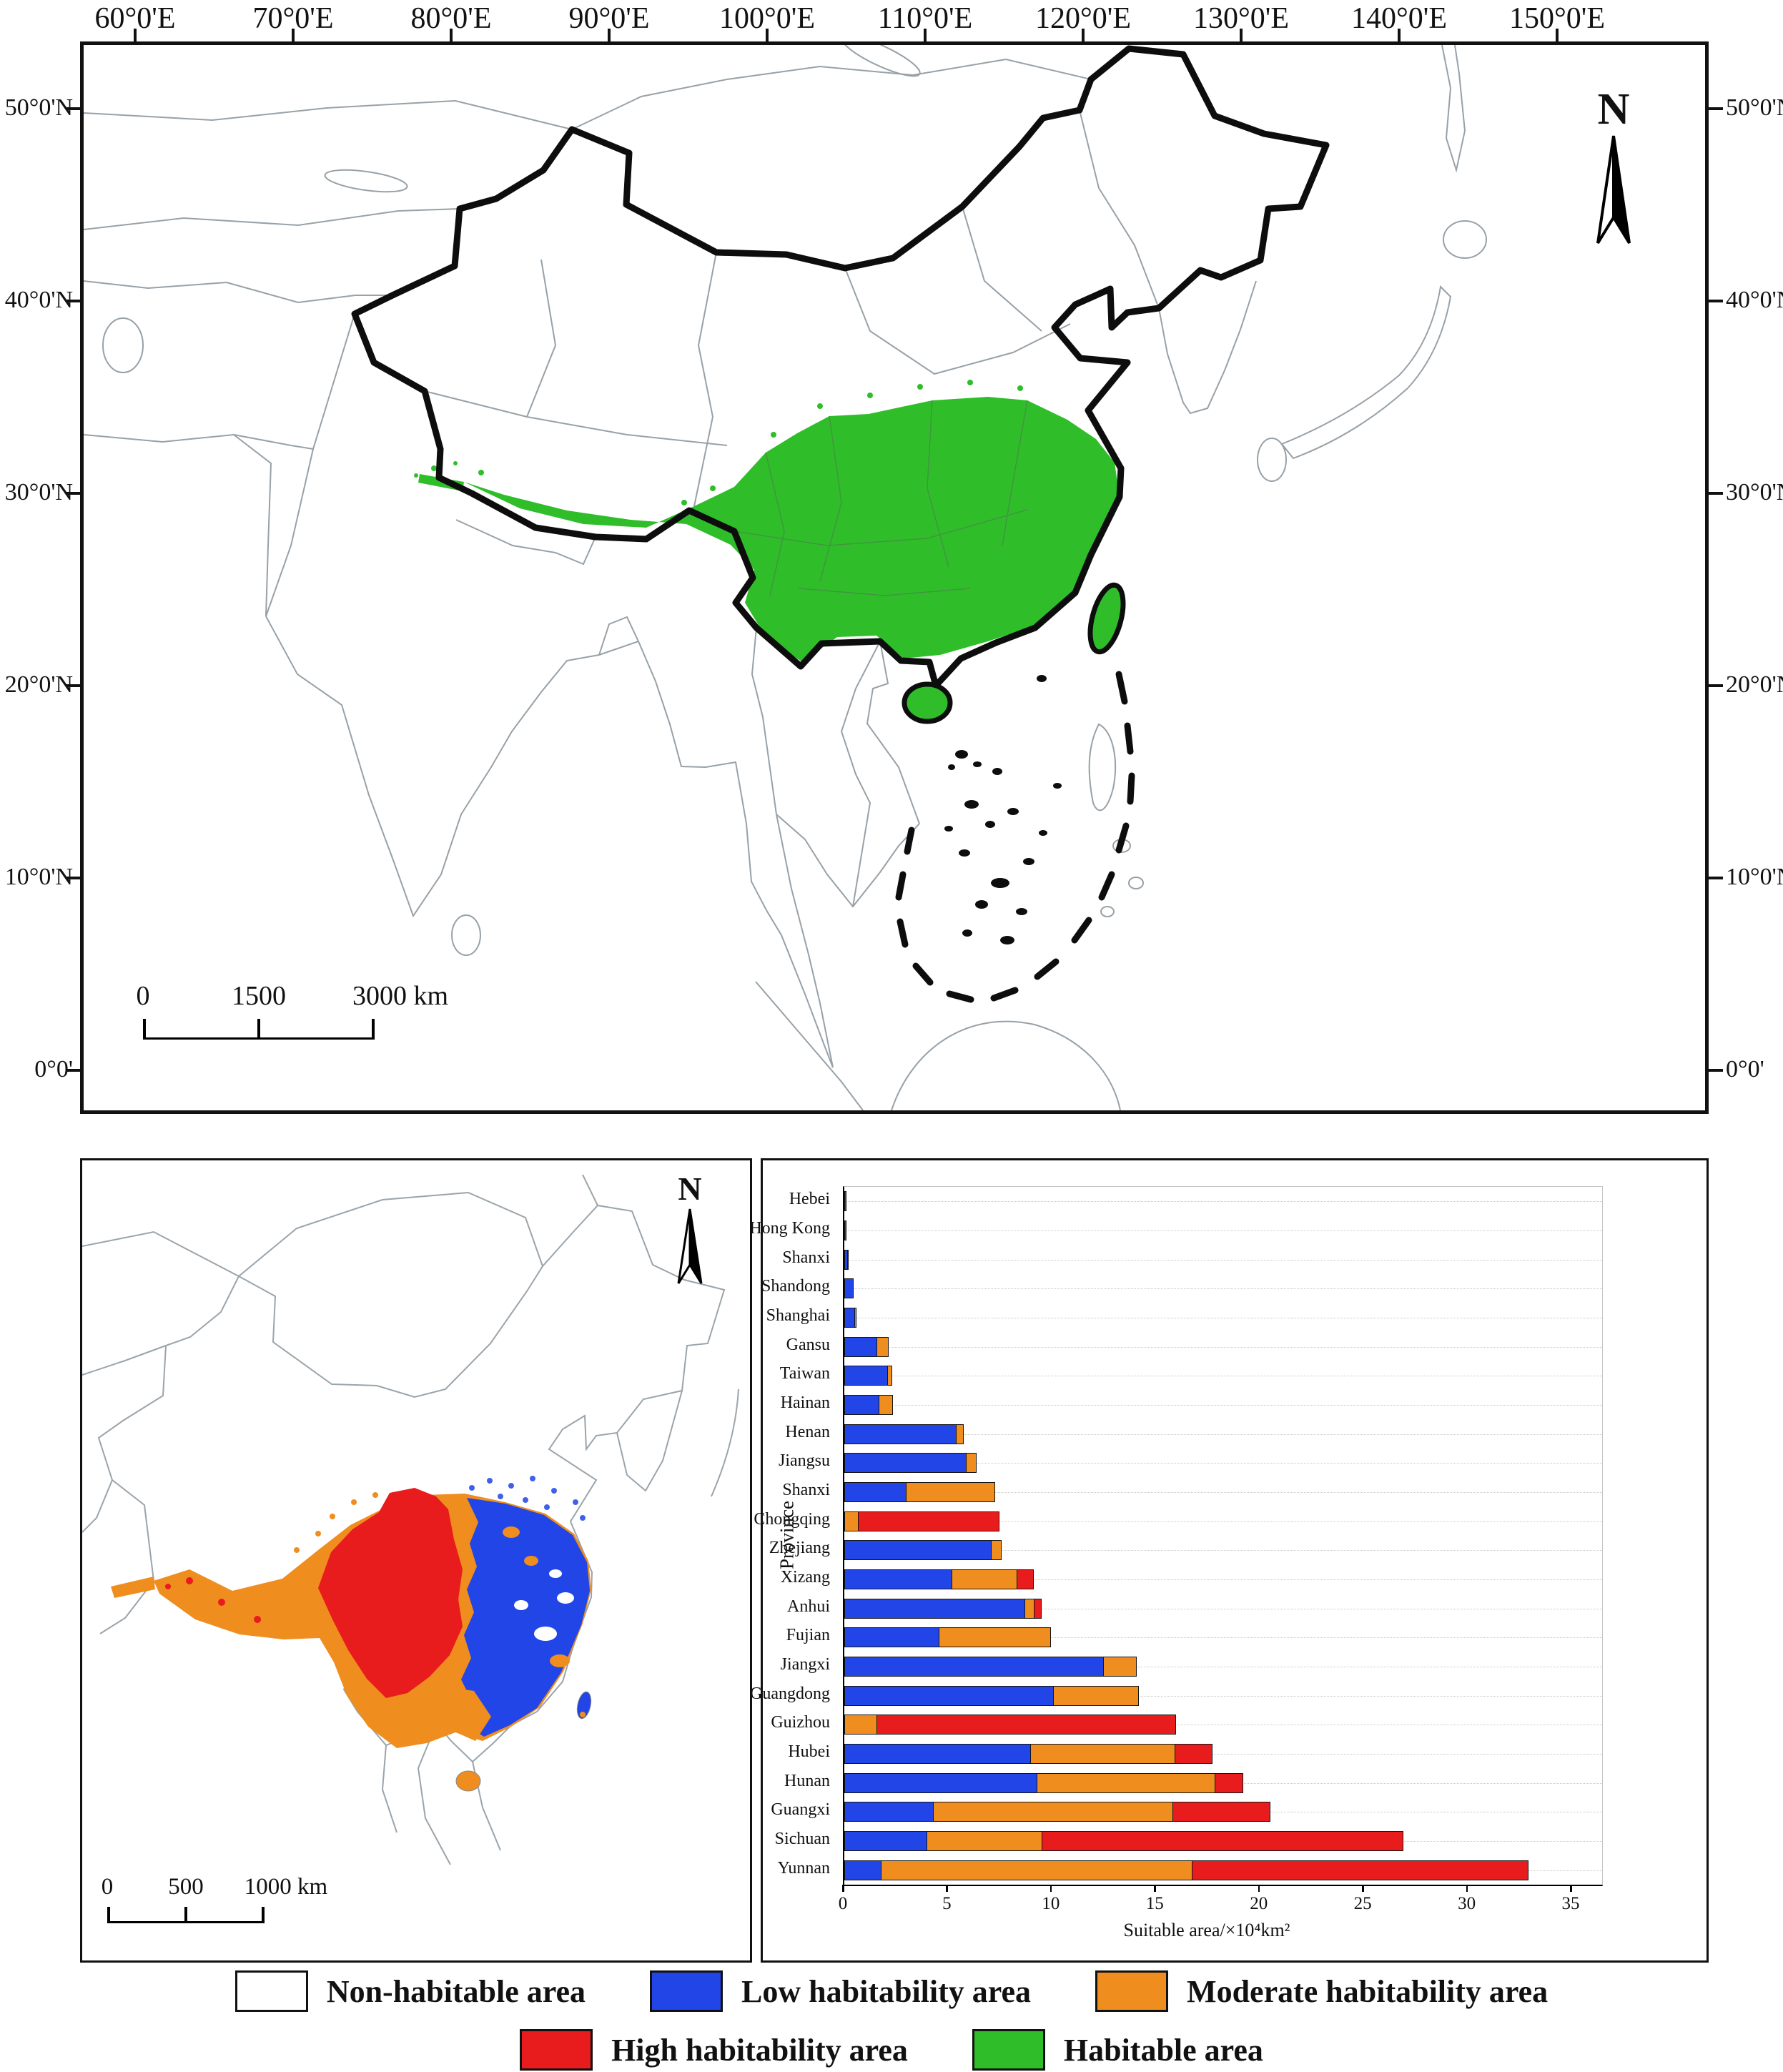 Image resolution: width=1783 pixels, height=2072 pixels. I want to click on inset-map-panel: N 0 500 1000 km, so click(416, 1560).